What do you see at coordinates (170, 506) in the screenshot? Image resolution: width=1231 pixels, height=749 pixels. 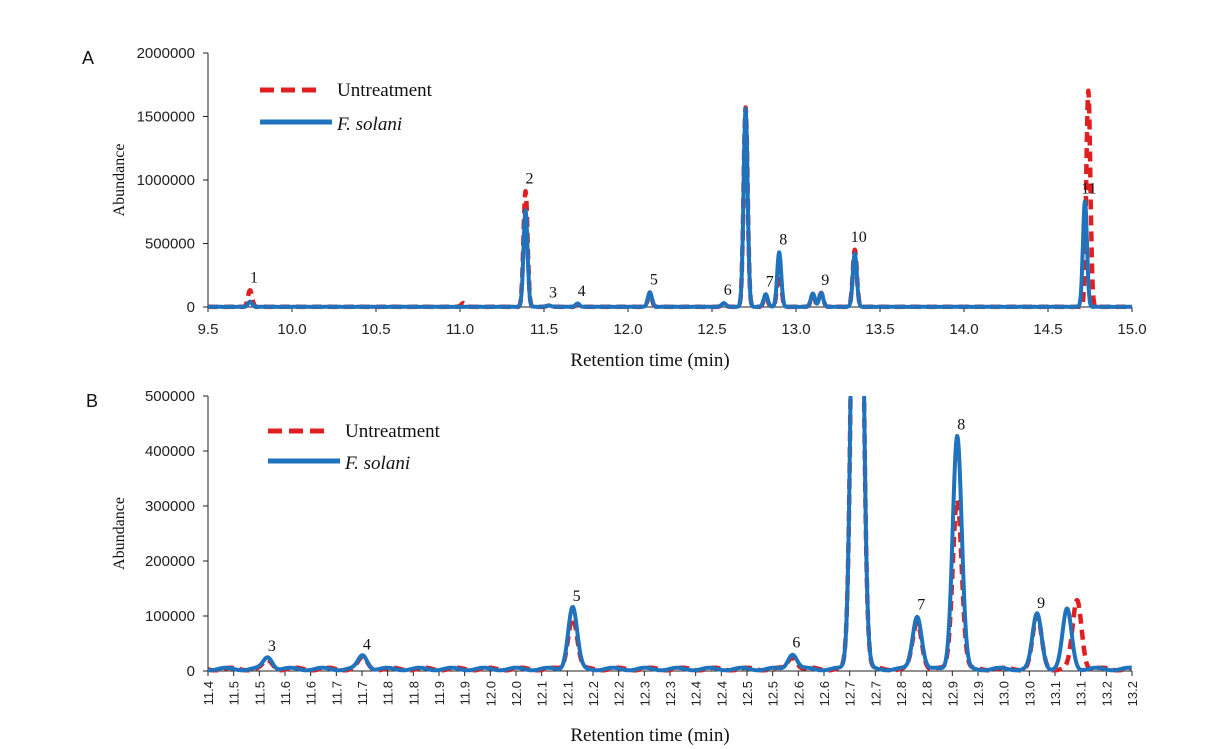 I see `y-tick-label: 300000` at bounding box center [170, 506].